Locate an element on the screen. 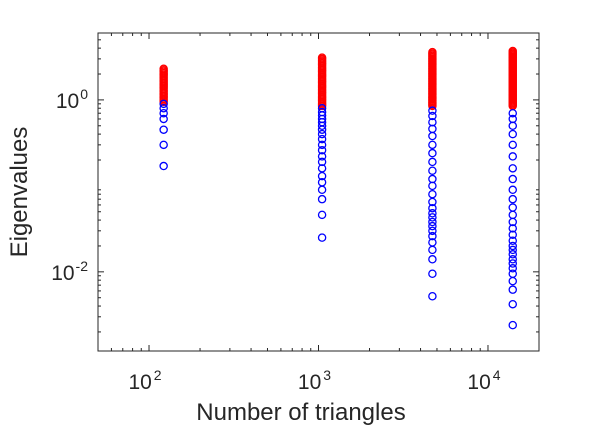  y-tick-label: 10⁻² is located at coordinates (69, 271).